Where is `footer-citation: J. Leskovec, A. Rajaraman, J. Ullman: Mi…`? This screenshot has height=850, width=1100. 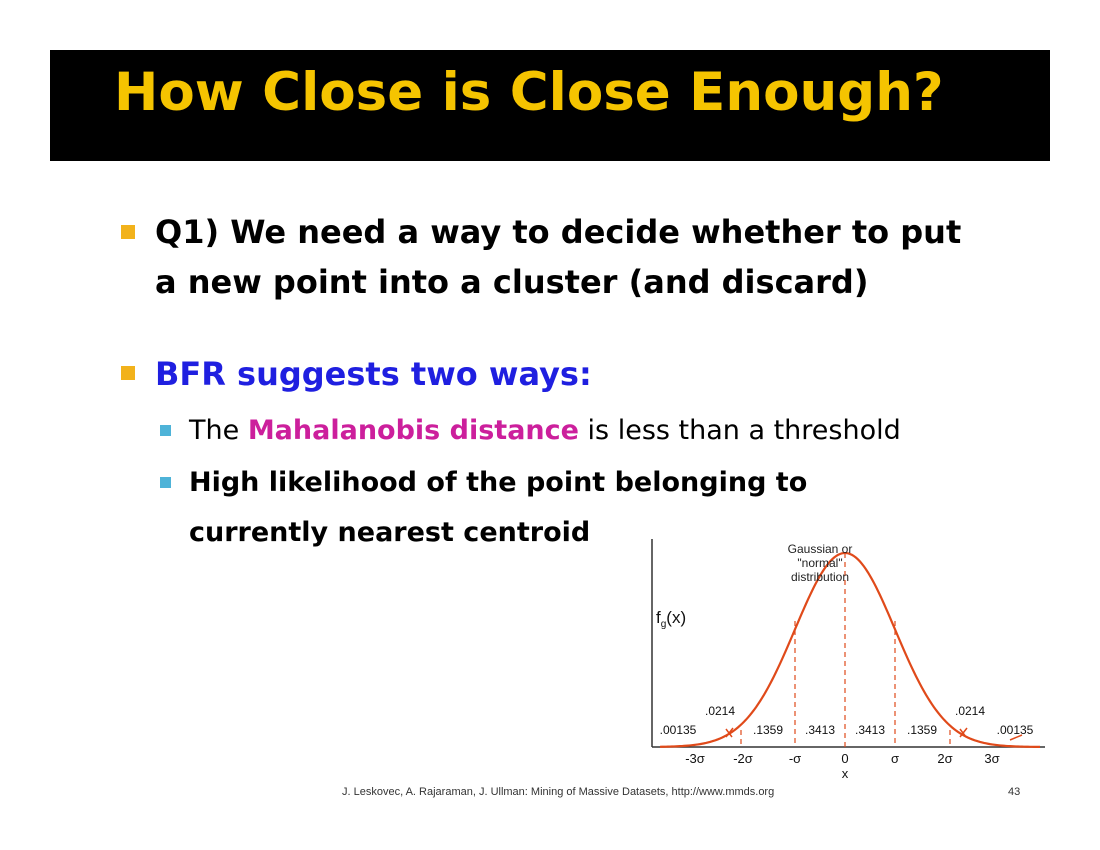
footer-citation: J. Leskovec, A. Rajaraman, J. Ullman: Mi… is located at coordinates (558, 792).